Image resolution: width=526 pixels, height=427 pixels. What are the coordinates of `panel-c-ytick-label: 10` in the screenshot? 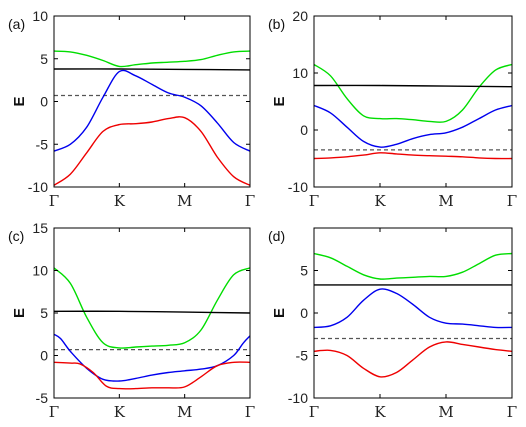 It's located at (40, 271).